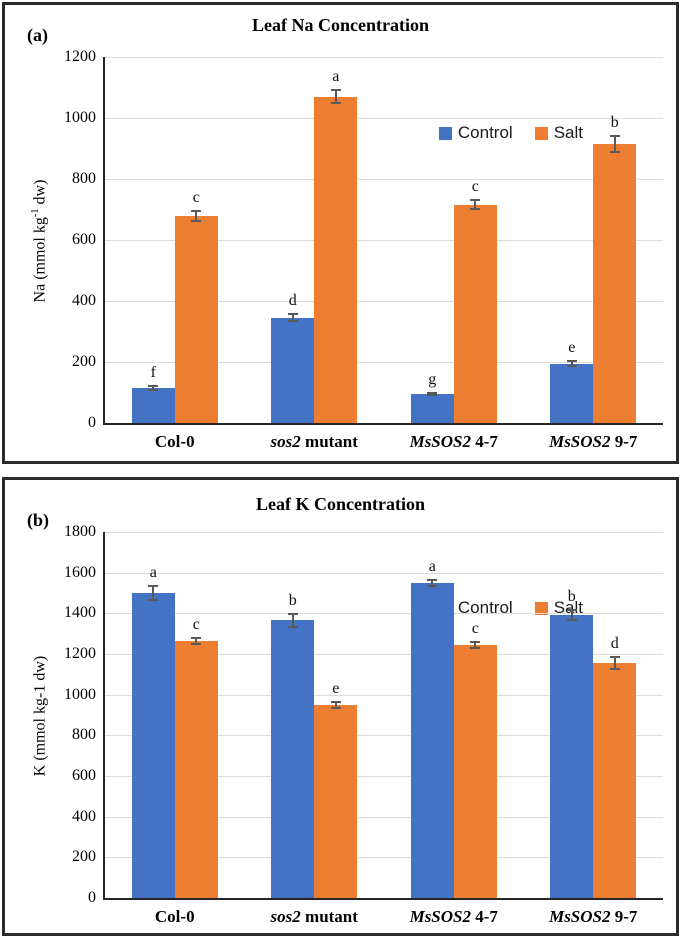 Image resolution: width=685 pixels, height=943 pixels. I want to click on bar-salt-group3, so click(475, 771).